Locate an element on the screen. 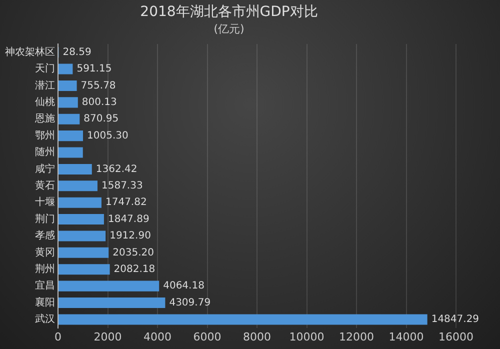 The image size is (500, 349). data-label: 755.78 is located at coordinates (98, 86).